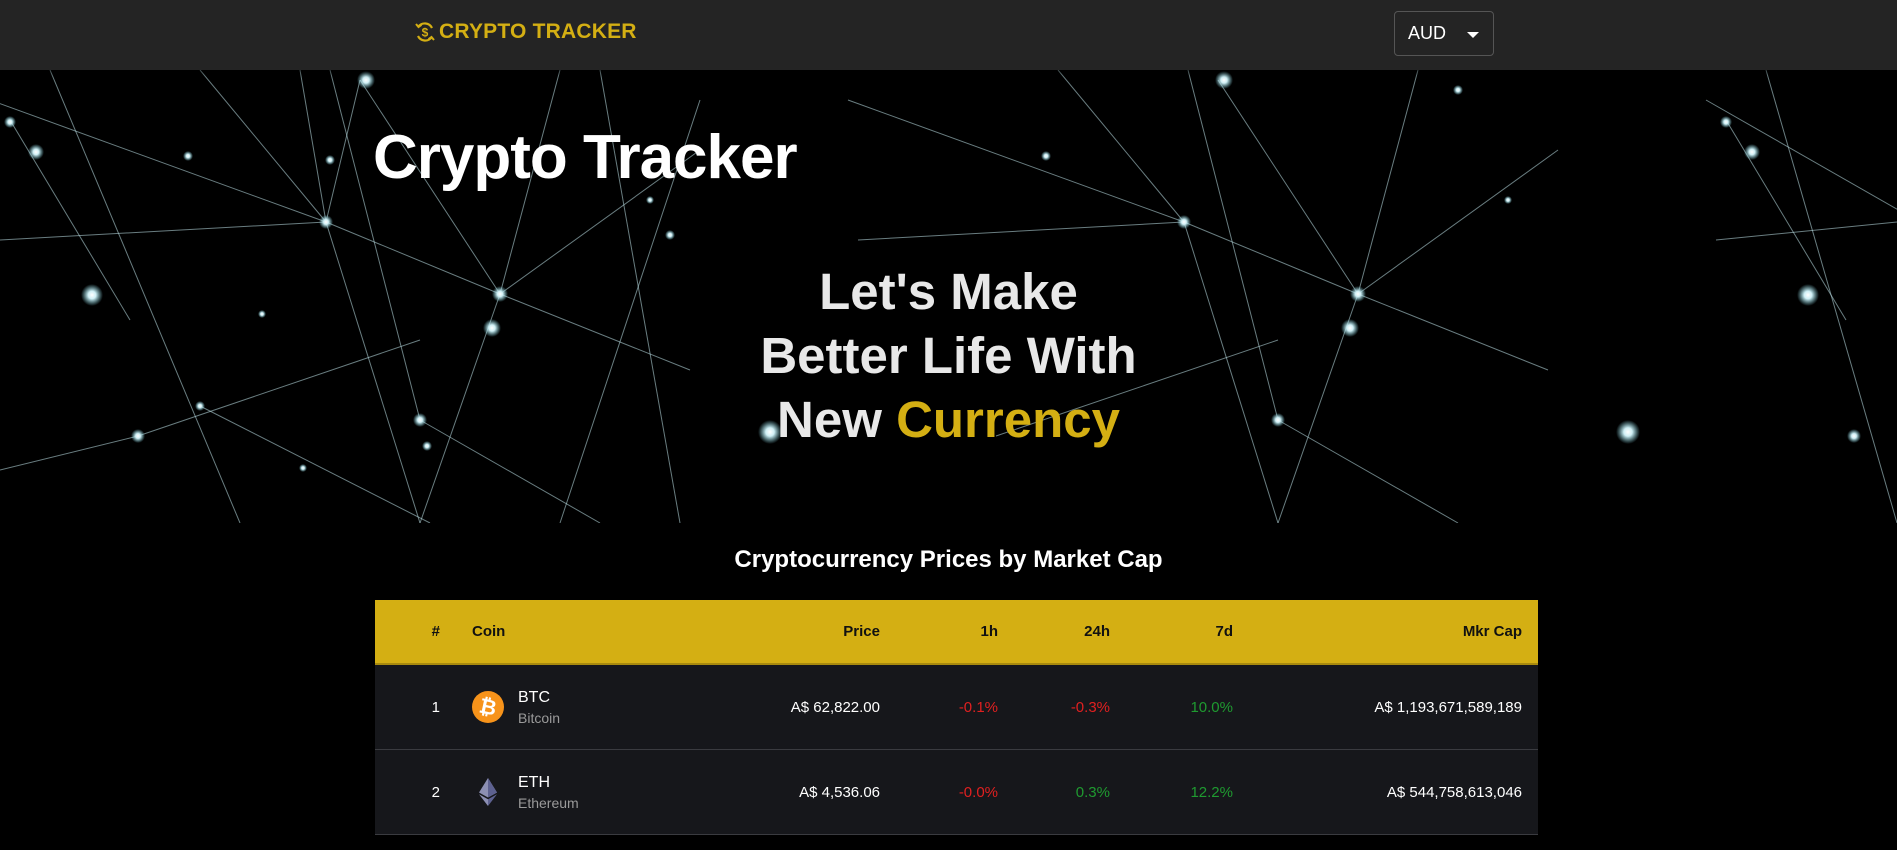 This screenshot has width=1897, height=850. Describe the element at coordinates (1090, 707) in the screenshot. I see `row-change-24h: -0.3%` at that location.